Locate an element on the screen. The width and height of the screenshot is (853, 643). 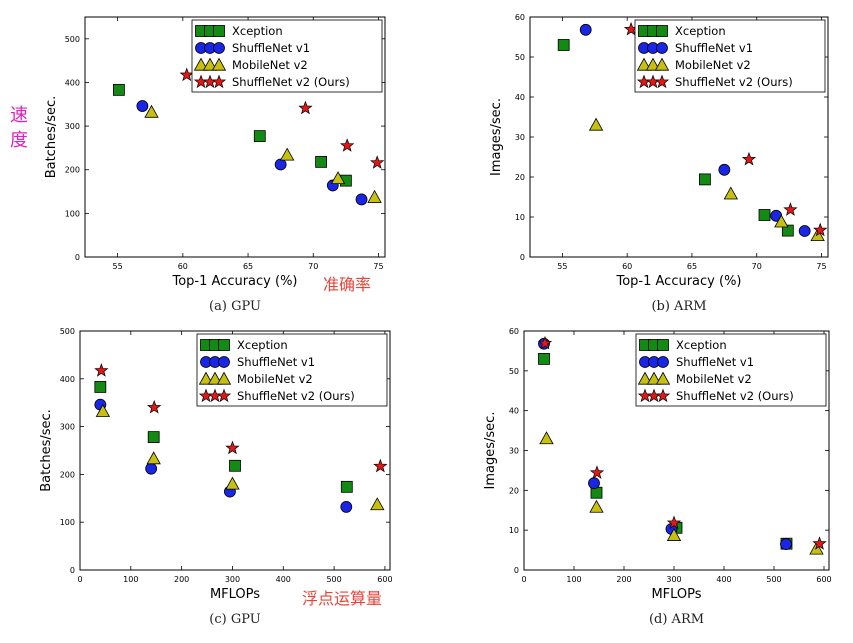
accuracy-annotation: 准确率 is located at coordinates (347, 284).